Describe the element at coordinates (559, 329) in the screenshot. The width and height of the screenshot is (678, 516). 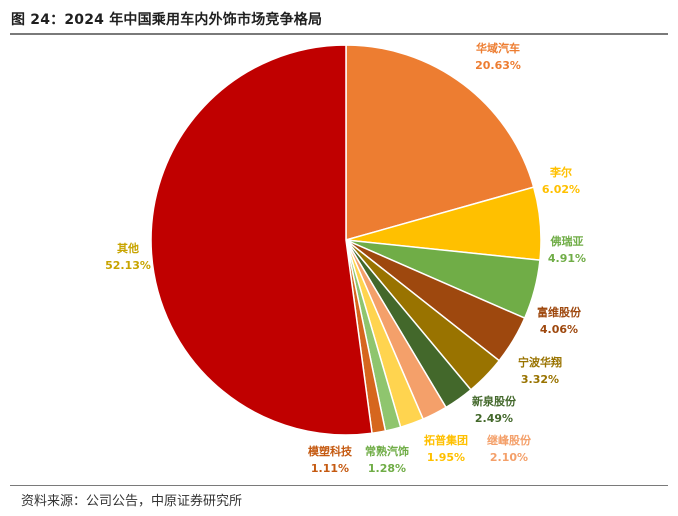
I see `slice-value-label-3: 4.06%` at that location.